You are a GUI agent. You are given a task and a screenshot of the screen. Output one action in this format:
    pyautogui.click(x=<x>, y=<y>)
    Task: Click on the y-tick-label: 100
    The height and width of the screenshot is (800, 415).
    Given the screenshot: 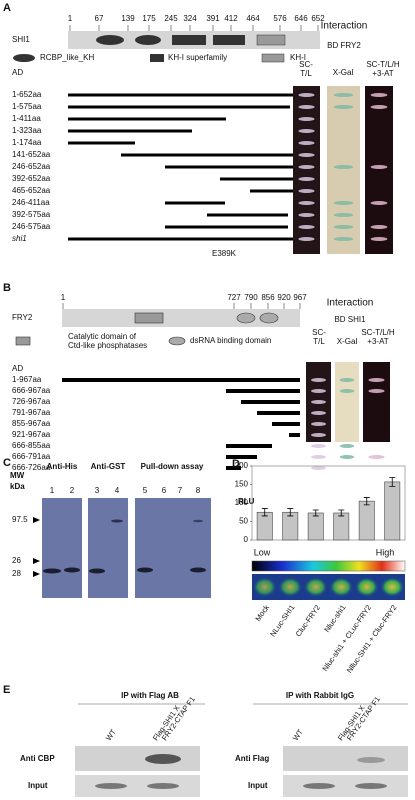 What is the action you would take?
    pyautogui.click(x=242, y=502)
    